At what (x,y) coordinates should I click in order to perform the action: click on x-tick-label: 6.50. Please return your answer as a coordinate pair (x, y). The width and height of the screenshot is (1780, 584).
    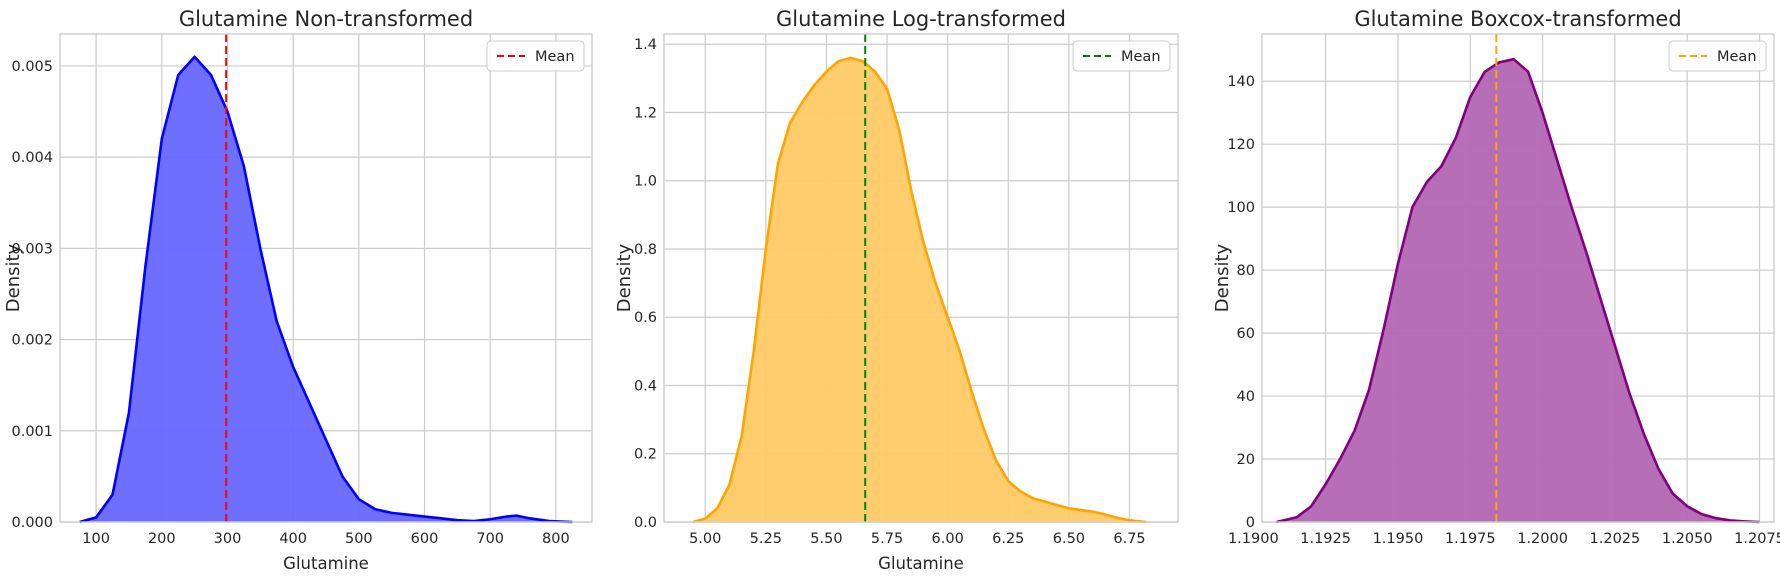
    Looking at the image, I should click on (1069, 539).